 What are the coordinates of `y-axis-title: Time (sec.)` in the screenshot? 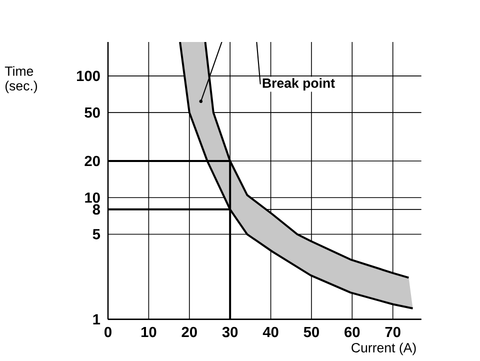 It's located at (21, 79).